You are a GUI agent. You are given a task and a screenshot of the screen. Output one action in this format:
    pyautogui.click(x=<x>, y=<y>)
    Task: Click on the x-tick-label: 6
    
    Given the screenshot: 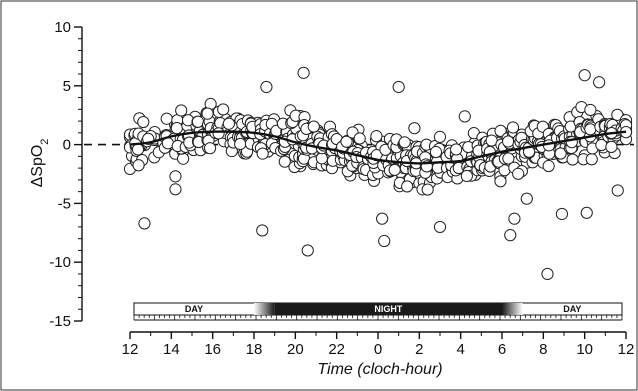 What is the action you would take?
    pyautogui.click(x=502, y=349)
    